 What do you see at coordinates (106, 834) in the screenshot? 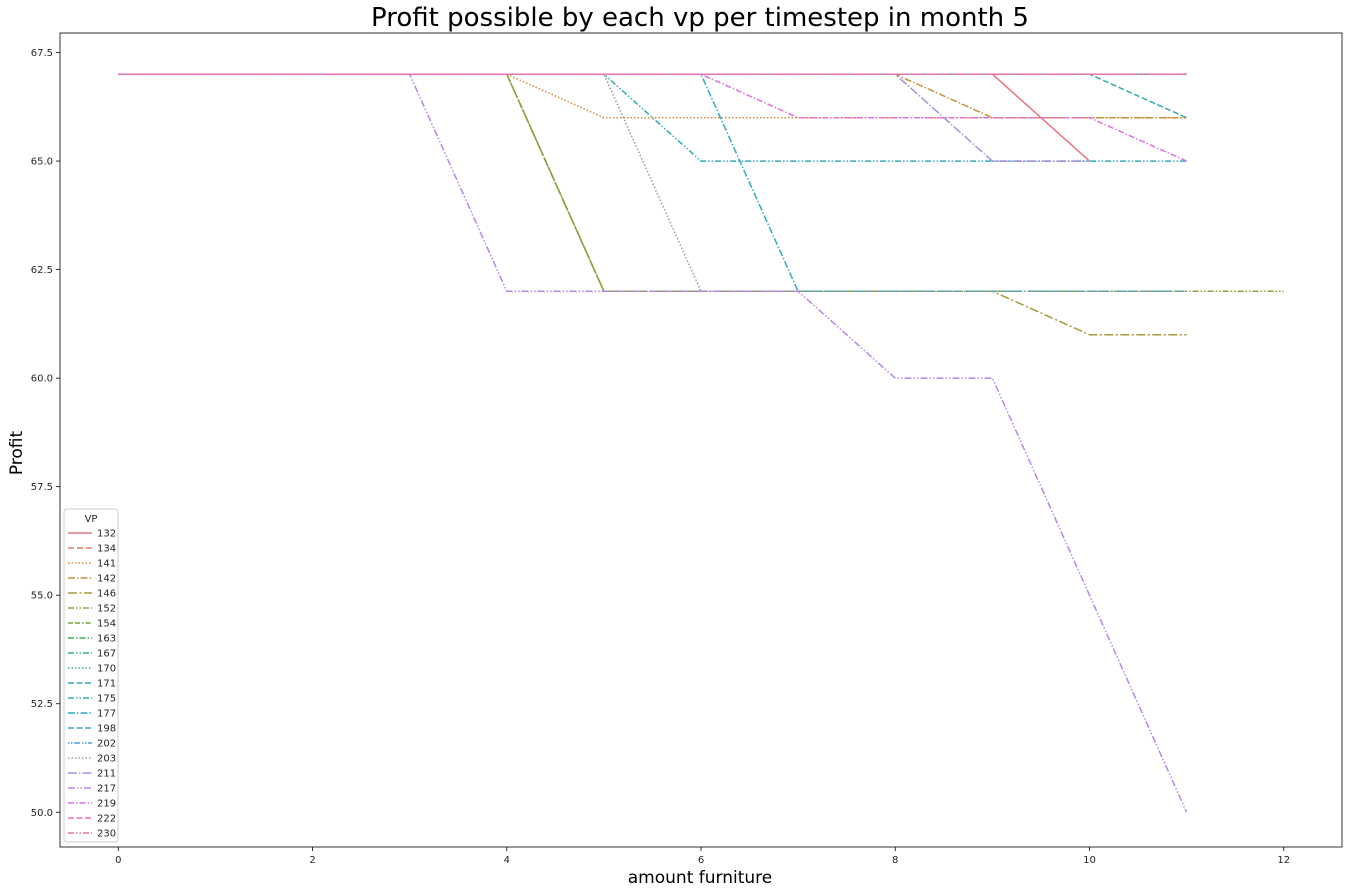
I see `legend-label-230: 230` at bounding box center [106, 834].